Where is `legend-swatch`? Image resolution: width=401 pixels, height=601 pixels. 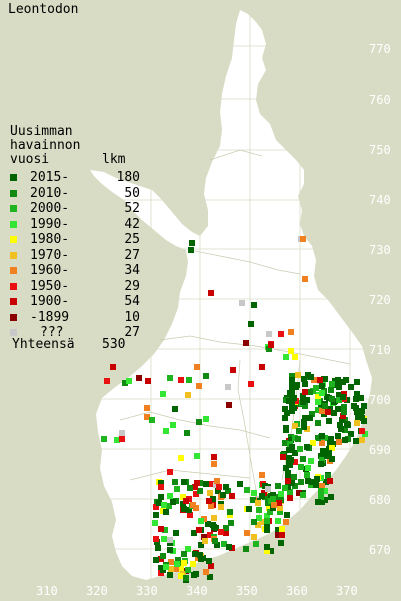 legend-swatch is located at coordinates (13, 332).